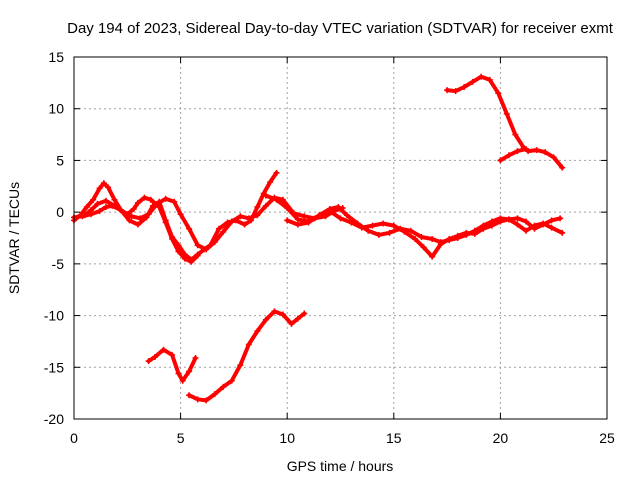  What do you see at coordinates (74, 438) in the screenshot?
I see `x-tick-label: 0` at bounding box center [74, 438].